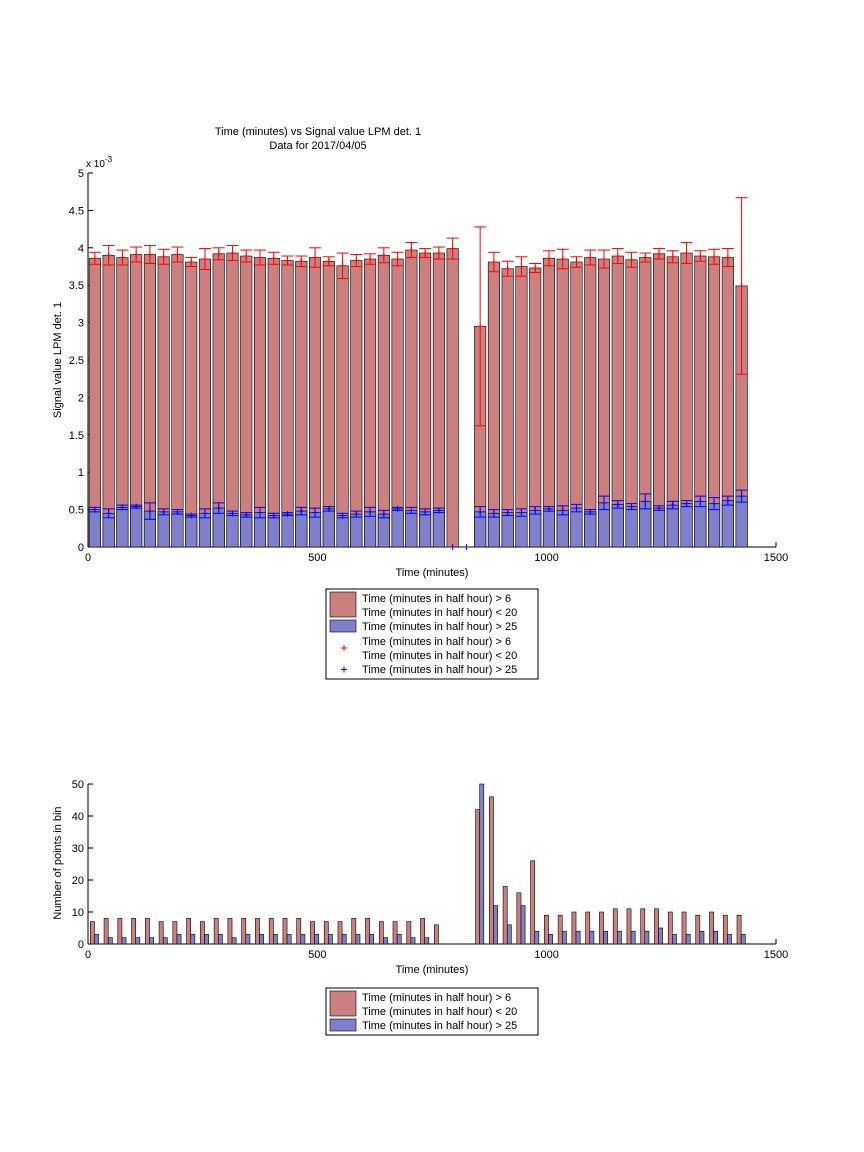  What do you see at coordinates (78, 913) in the screenshot?
I see `y-tick-label: 10` at bounding box center [78, 913].